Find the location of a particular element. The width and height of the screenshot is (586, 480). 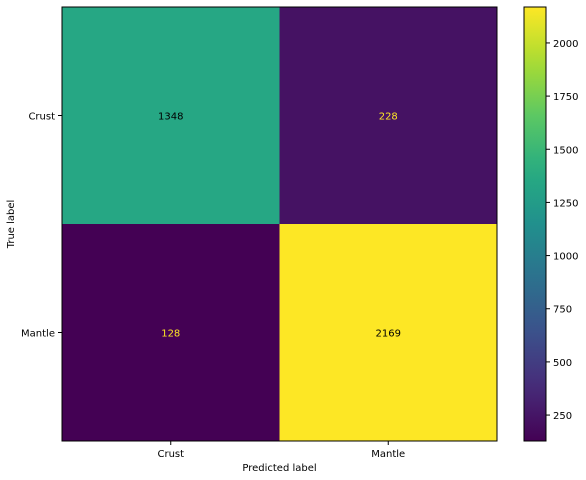

cell-value-label: 128 is located at coordinates (170, 334).